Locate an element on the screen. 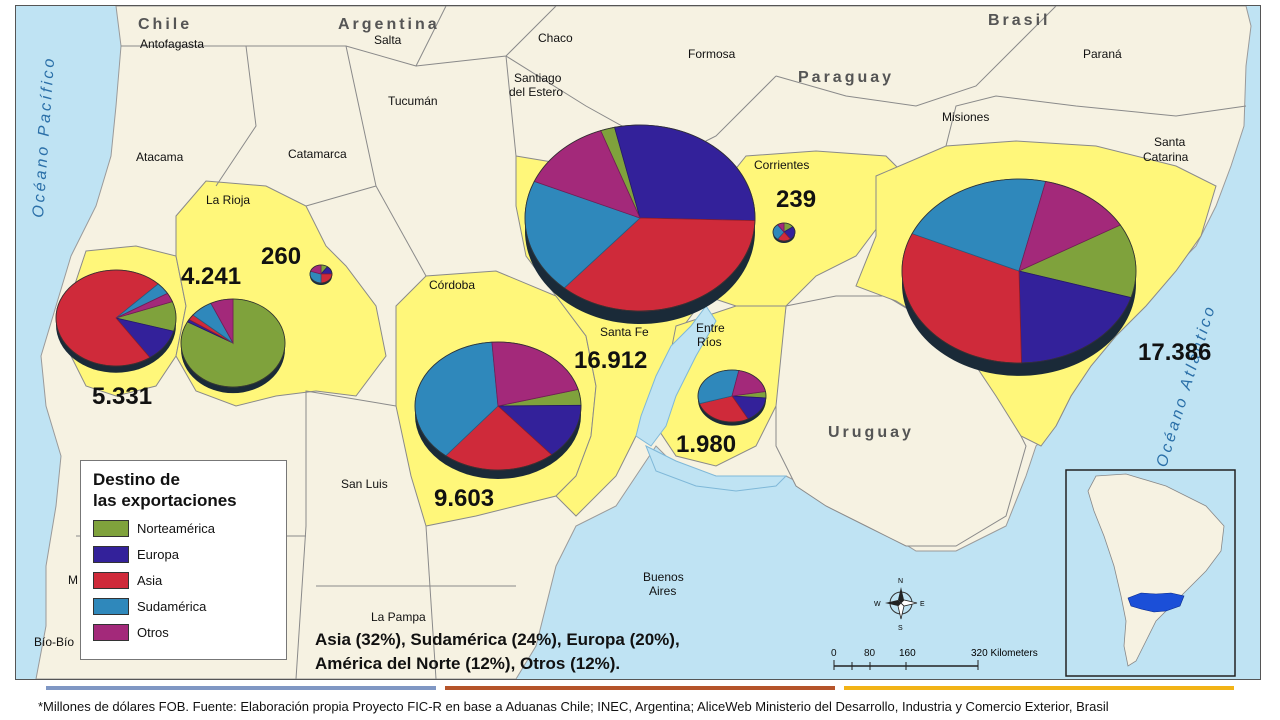 The image size is (1280, 720). scale-tick-80: 80 is located at coordinates (870, 653).